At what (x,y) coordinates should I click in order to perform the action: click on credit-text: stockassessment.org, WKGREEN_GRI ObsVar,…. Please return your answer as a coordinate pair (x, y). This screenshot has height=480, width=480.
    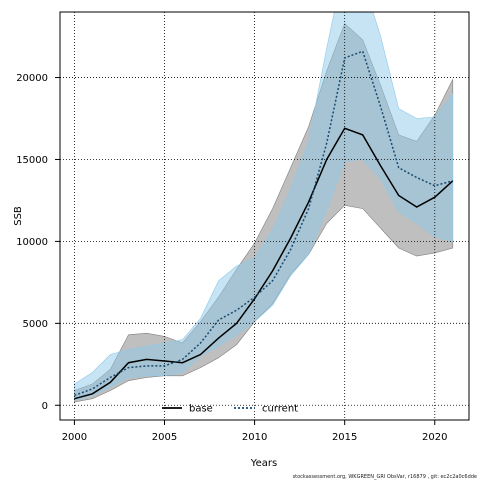
    Looking at the image, I should click on (385, 477).